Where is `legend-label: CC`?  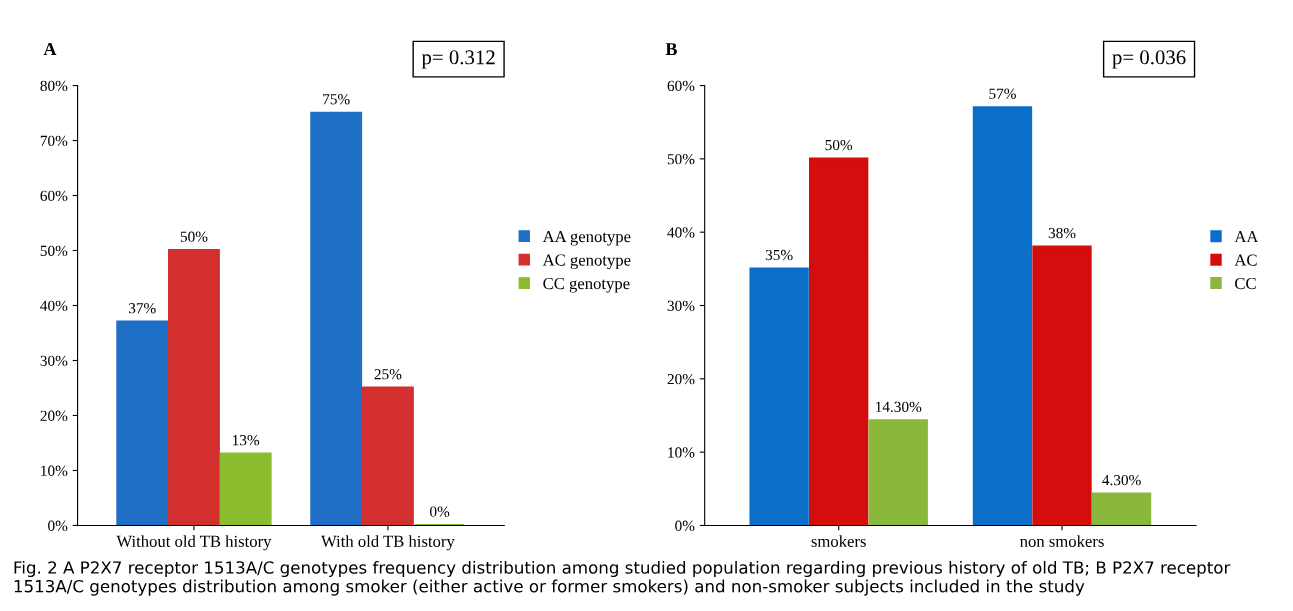
legend-label: CC is located at coordinates (1245, 283).